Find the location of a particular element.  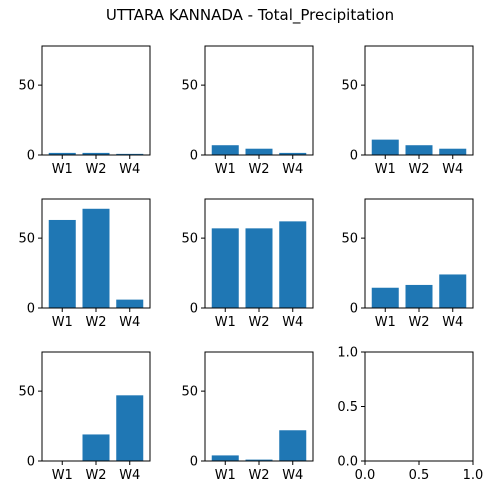

x-tick-label: 1.0 is located at coordinates (473, 475).